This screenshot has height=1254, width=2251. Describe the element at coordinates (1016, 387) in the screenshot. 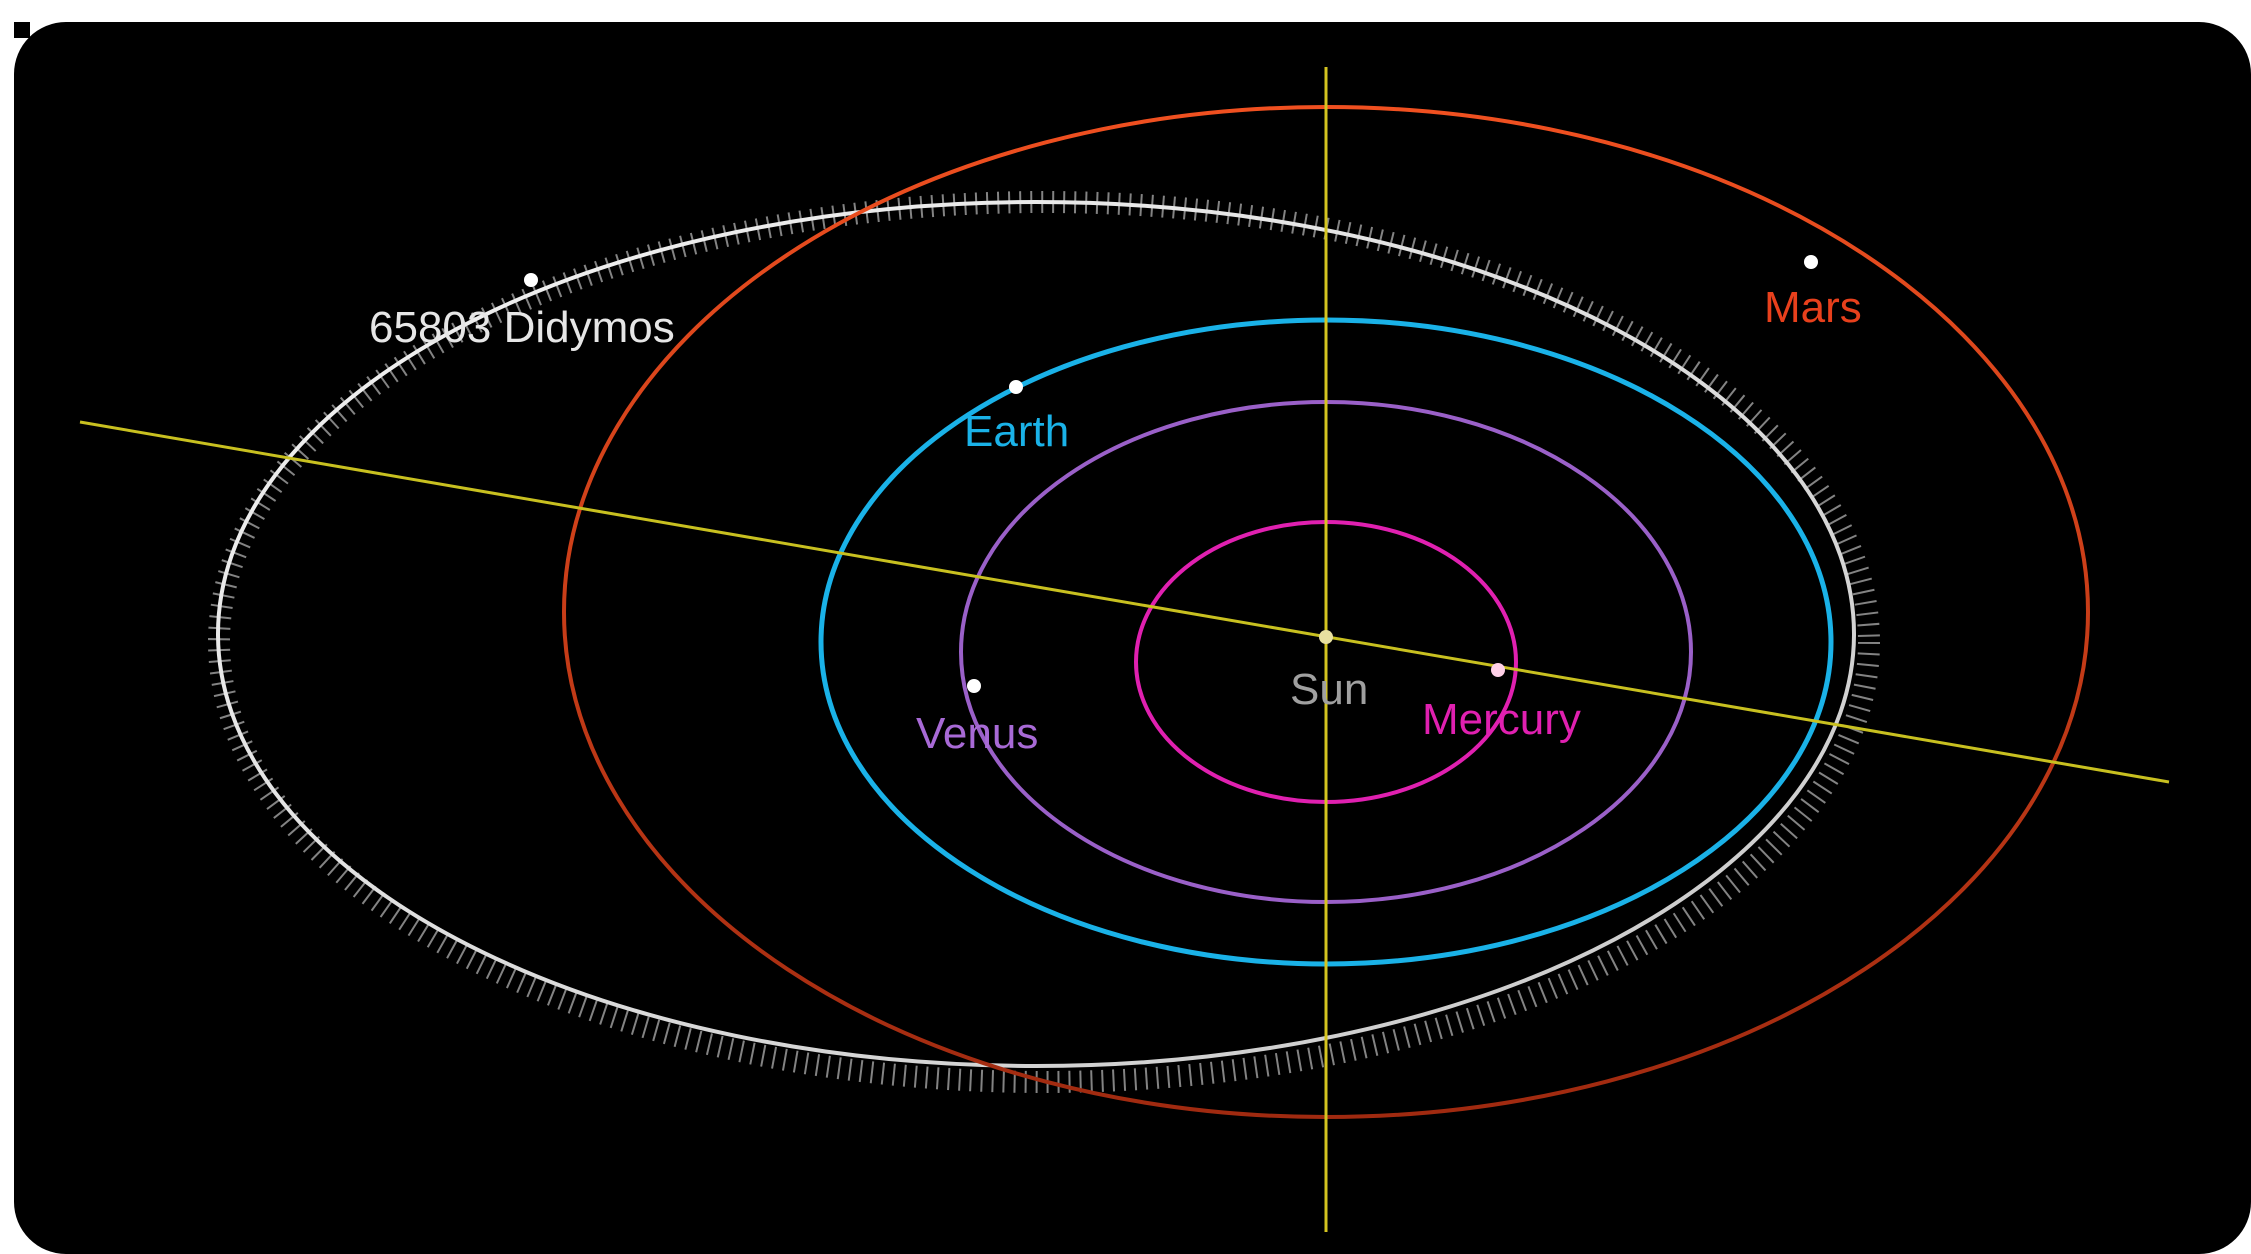

I see `earth-marker` at that location.